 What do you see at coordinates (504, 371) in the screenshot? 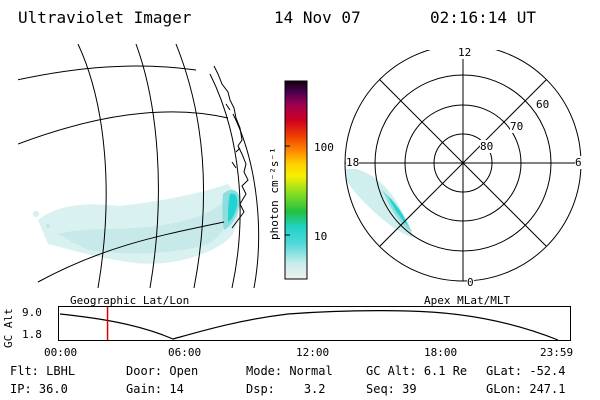
I see `info-glat-key: GLat:` at bounding box center [504, 371].